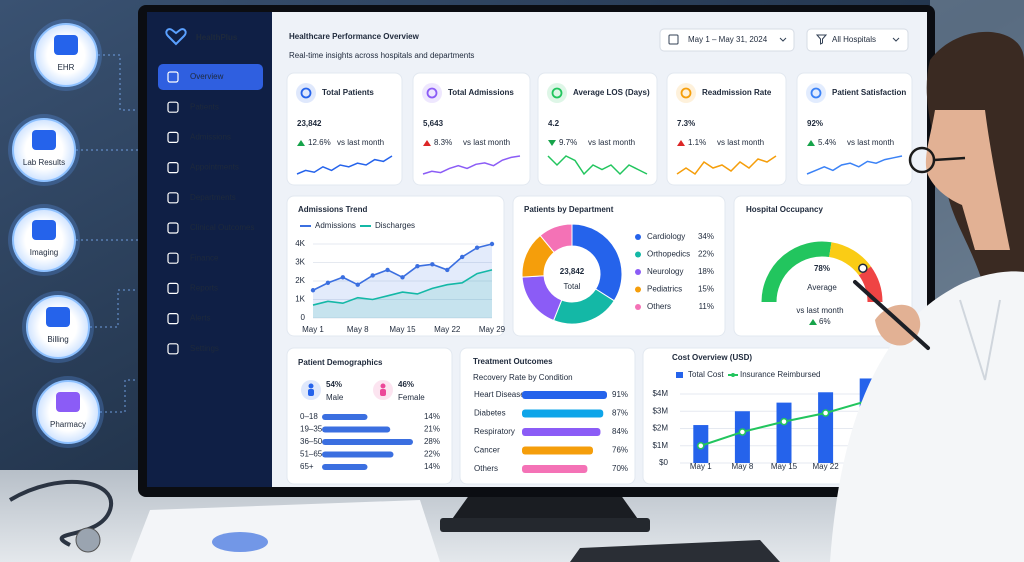  Describe the element at coordinates (784, 466) in the screenshot. I see `x-tick-label: May 15` at that location.